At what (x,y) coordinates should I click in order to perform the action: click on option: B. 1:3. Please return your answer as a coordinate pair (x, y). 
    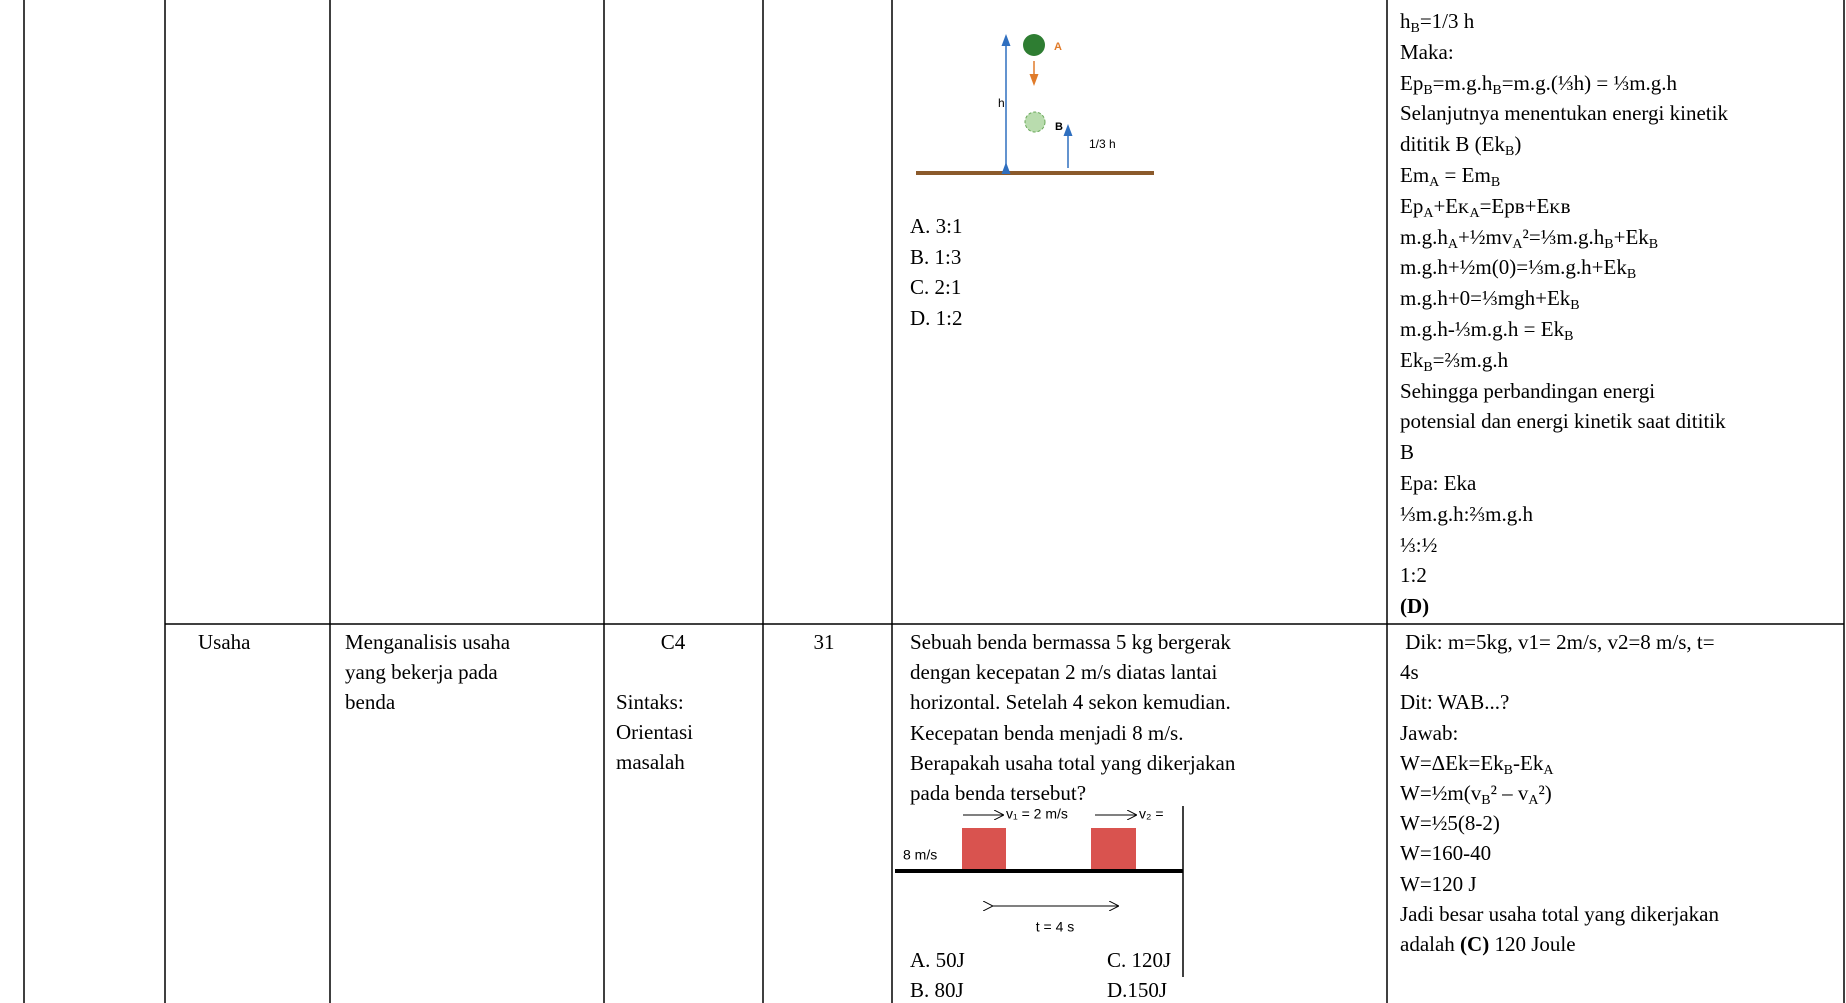
    Looking at the image, I should click on (936, 256).